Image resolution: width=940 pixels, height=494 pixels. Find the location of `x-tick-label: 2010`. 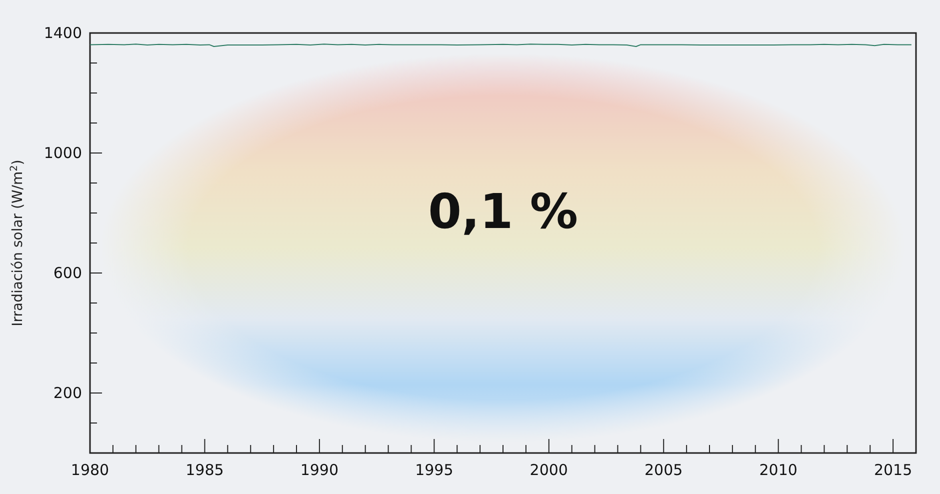

x-tick-label: 2010 is located at coordinates (778, 470).